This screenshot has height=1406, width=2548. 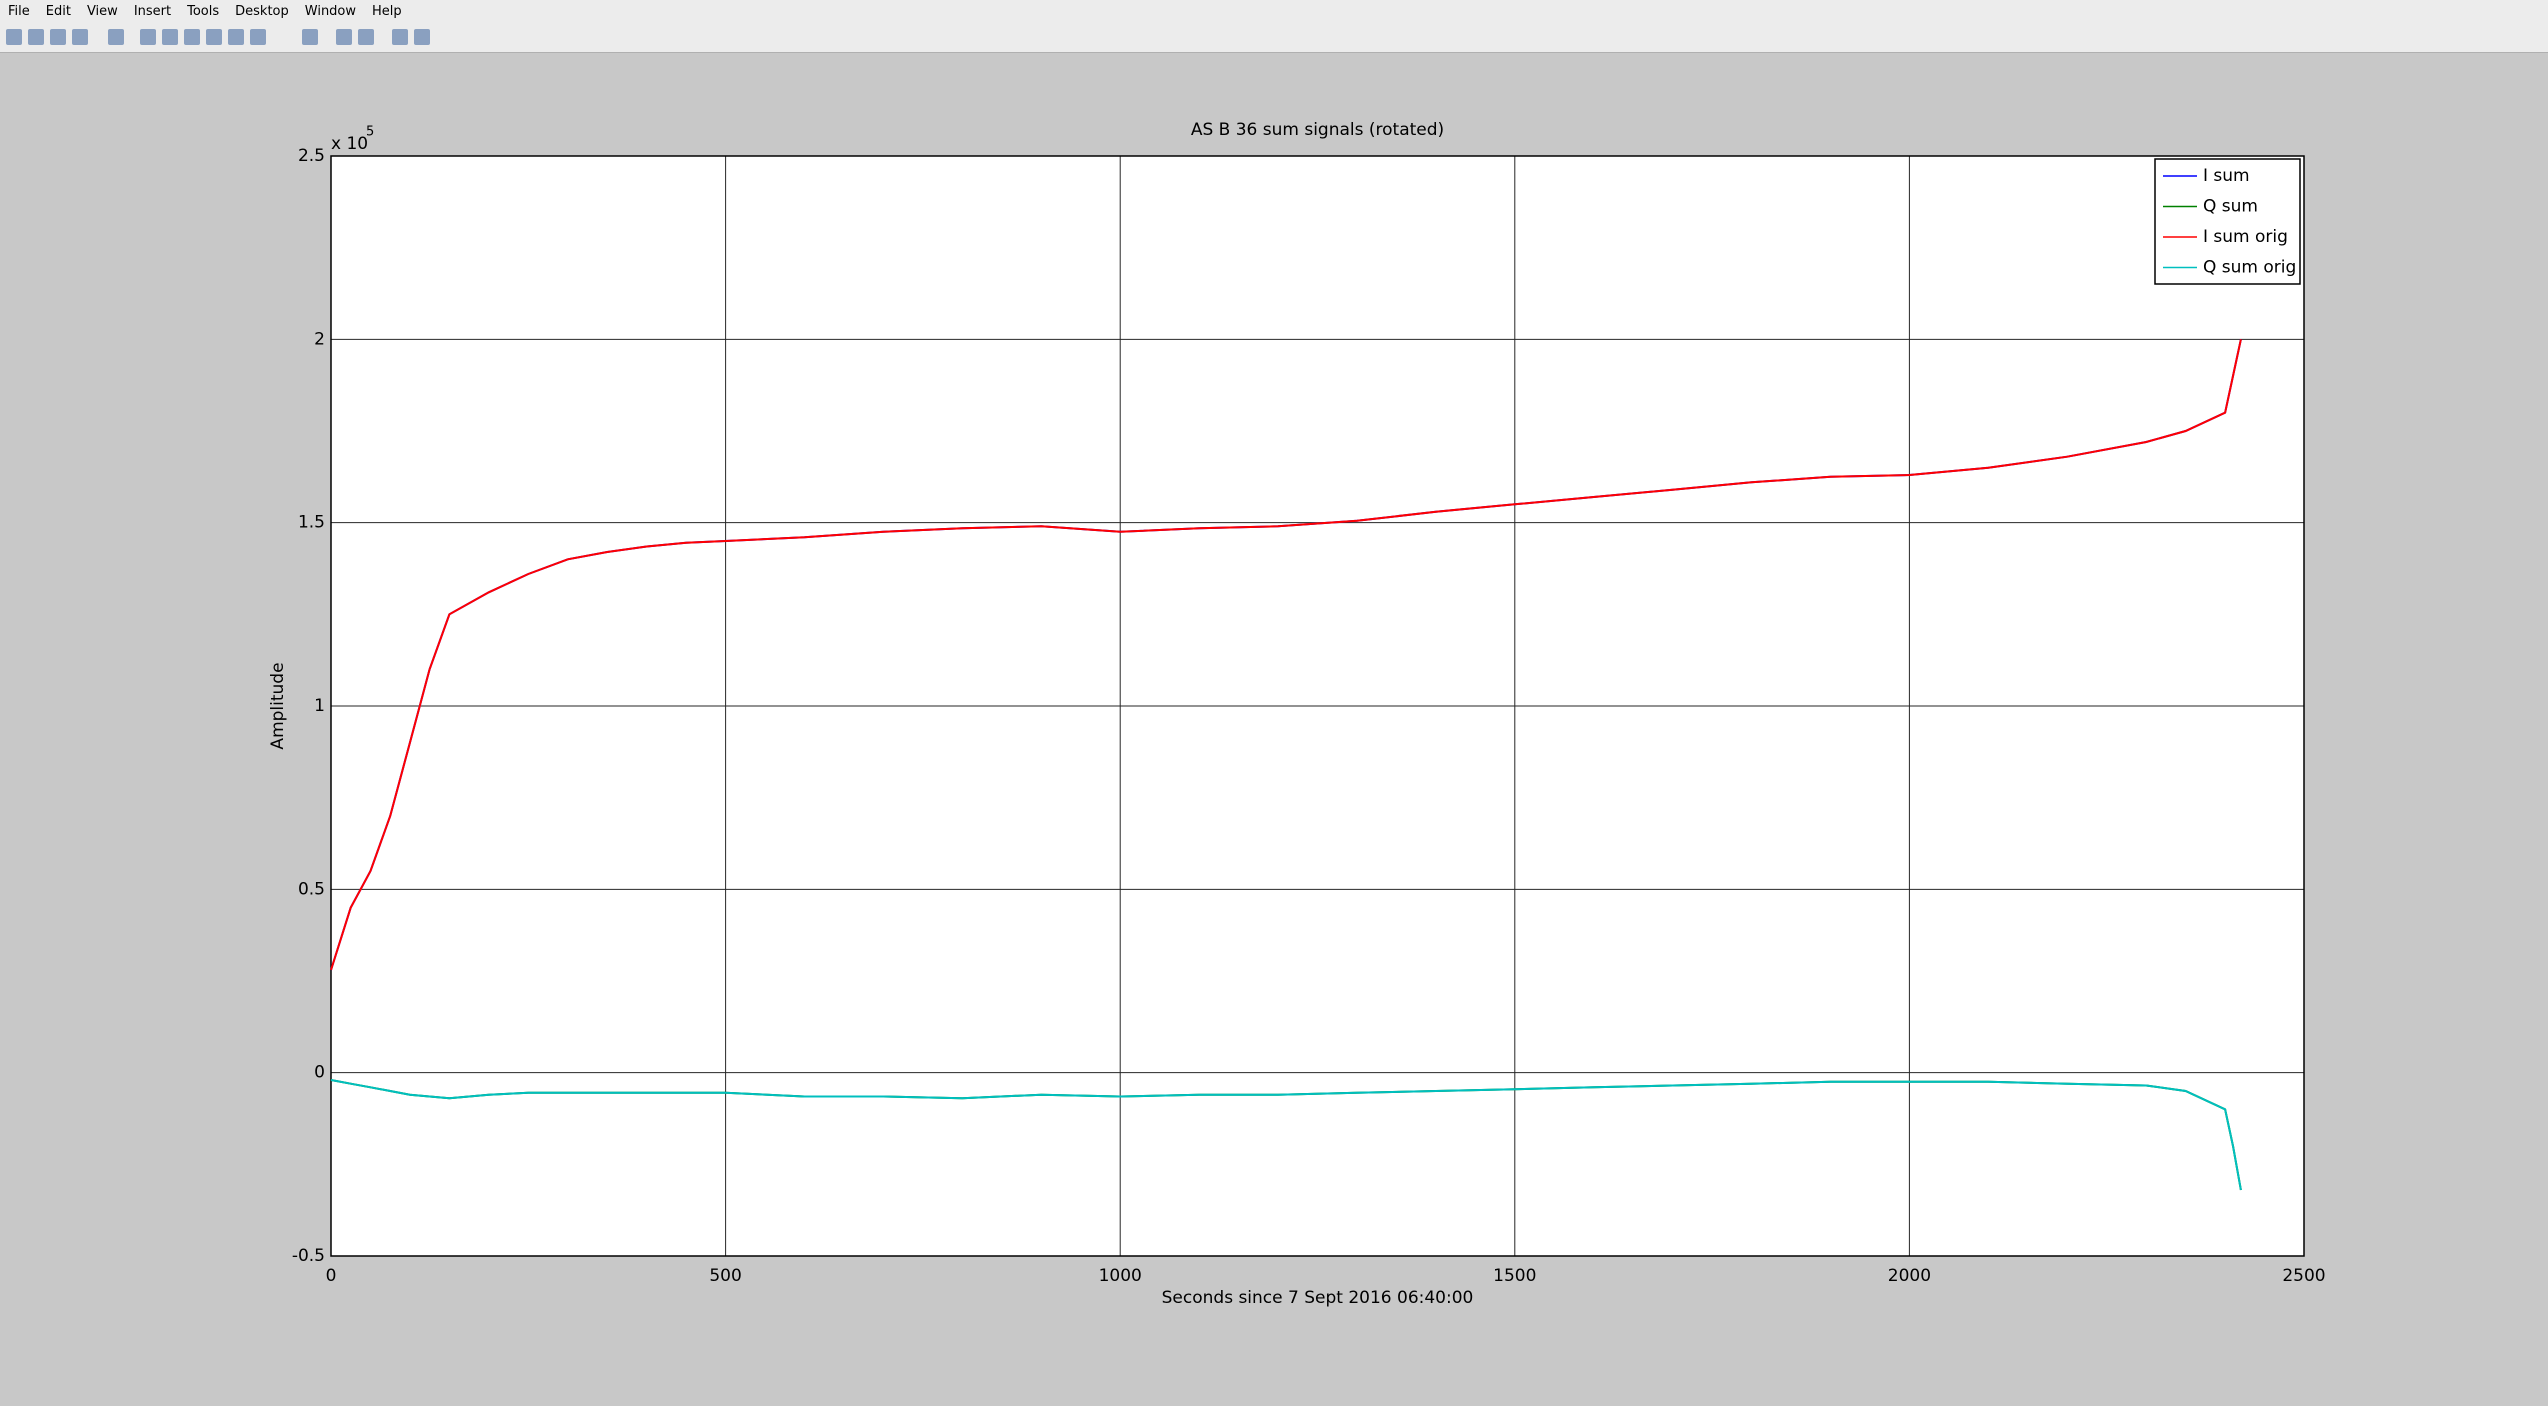 I want to click on x-tick-label: 1500, so click(x=1514, y=1276).